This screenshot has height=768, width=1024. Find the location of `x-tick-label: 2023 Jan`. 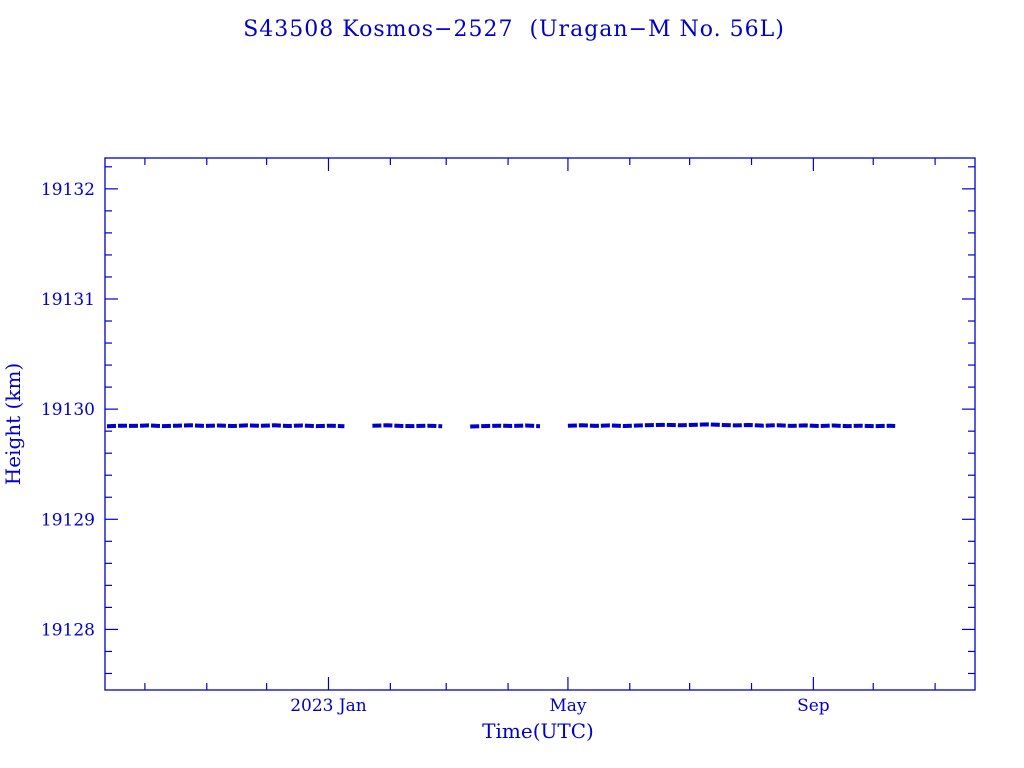

x-tick-label: 2023 Jan is located at coordinates (328, 706).